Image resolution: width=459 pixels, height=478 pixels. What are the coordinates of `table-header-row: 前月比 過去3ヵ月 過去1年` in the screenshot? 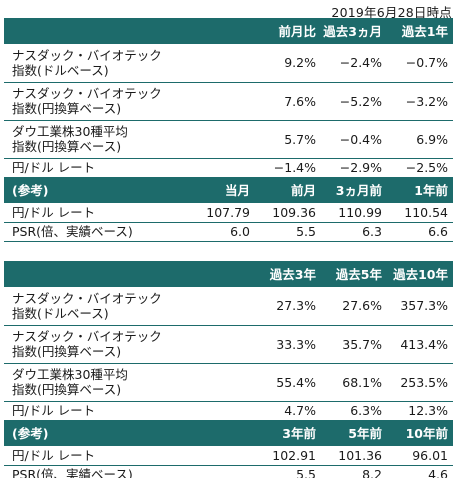 It's located at (228, 31).